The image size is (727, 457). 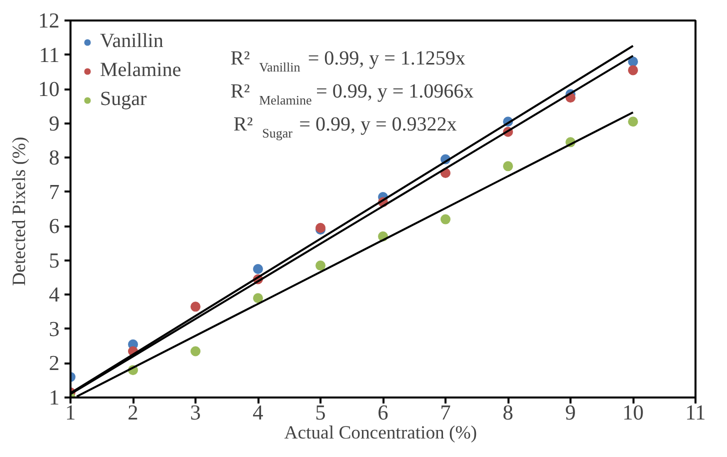 What do you see at coordinates (320, 412) in the screenshot?
I see `x-tick-label: 5` at bounding box center [320, 412].